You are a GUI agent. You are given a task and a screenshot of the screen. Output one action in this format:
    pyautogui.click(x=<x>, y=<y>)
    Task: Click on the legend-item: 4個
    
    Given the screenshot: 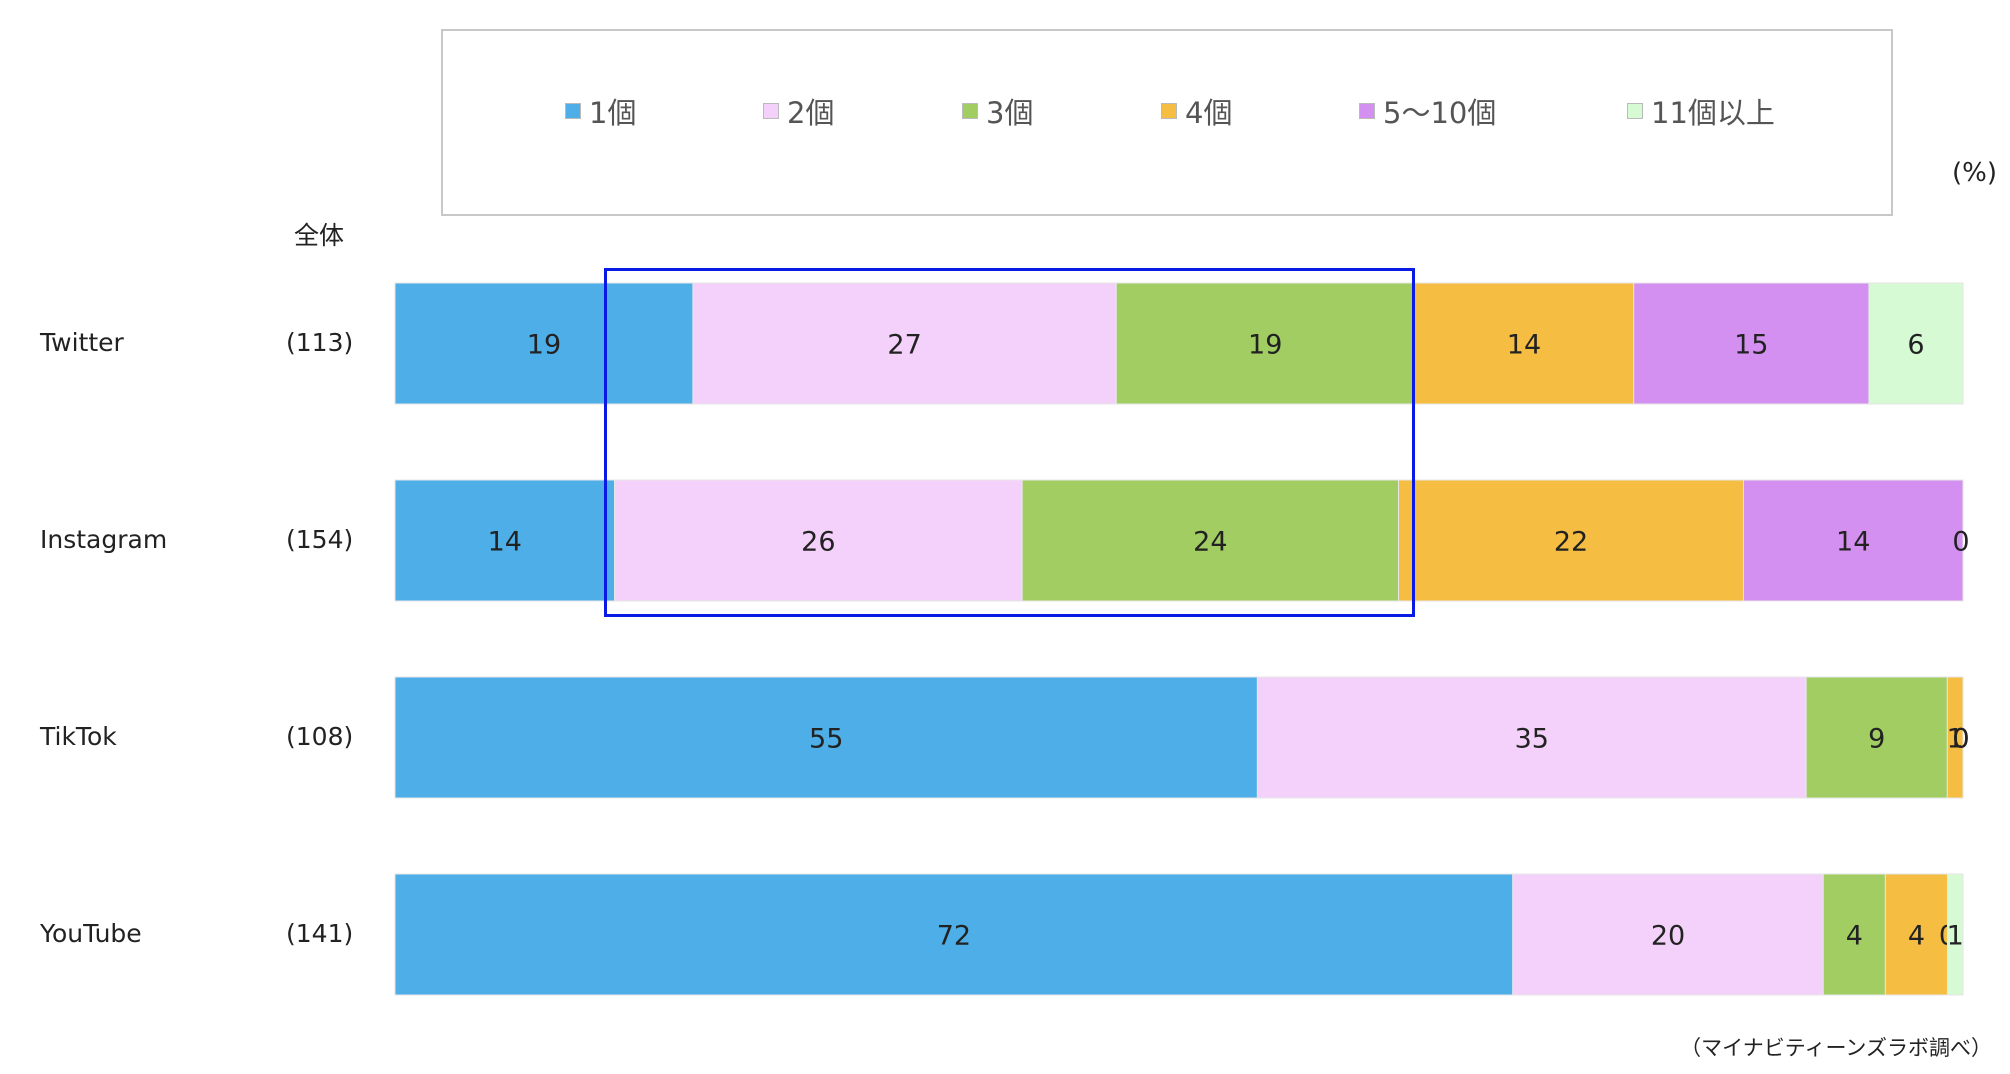 What is the action you would take?
    pyautogui.click(x=1196, y=111)
    